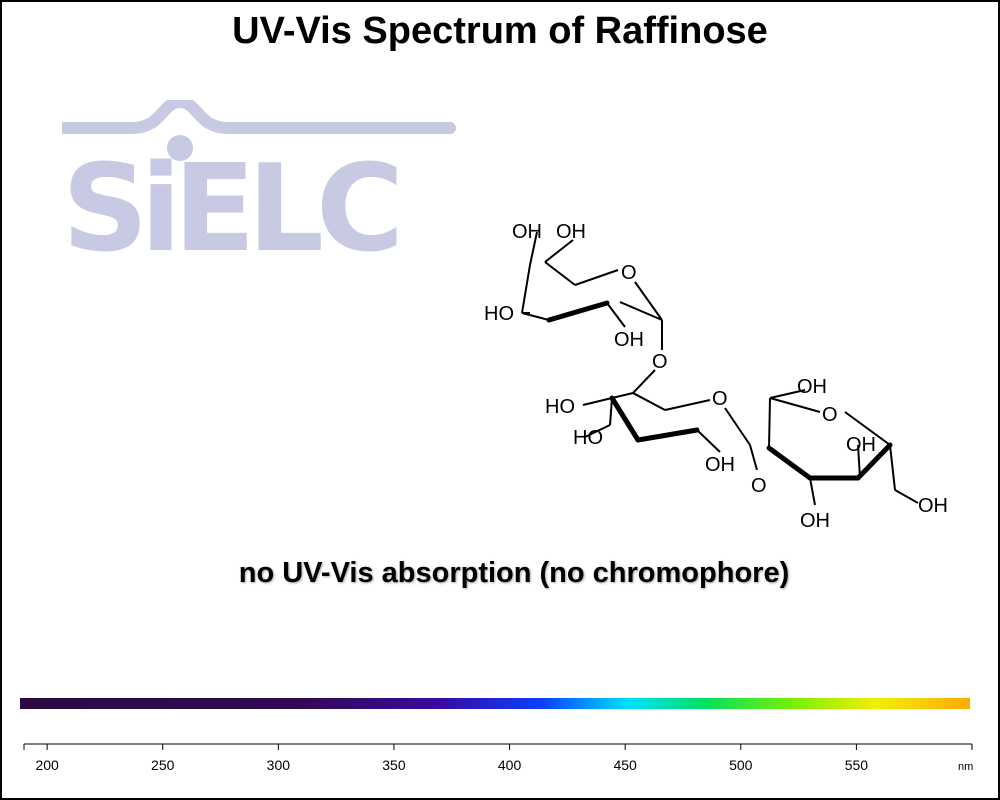  I want to click on x-tick-label: 300, so click(279, 765).